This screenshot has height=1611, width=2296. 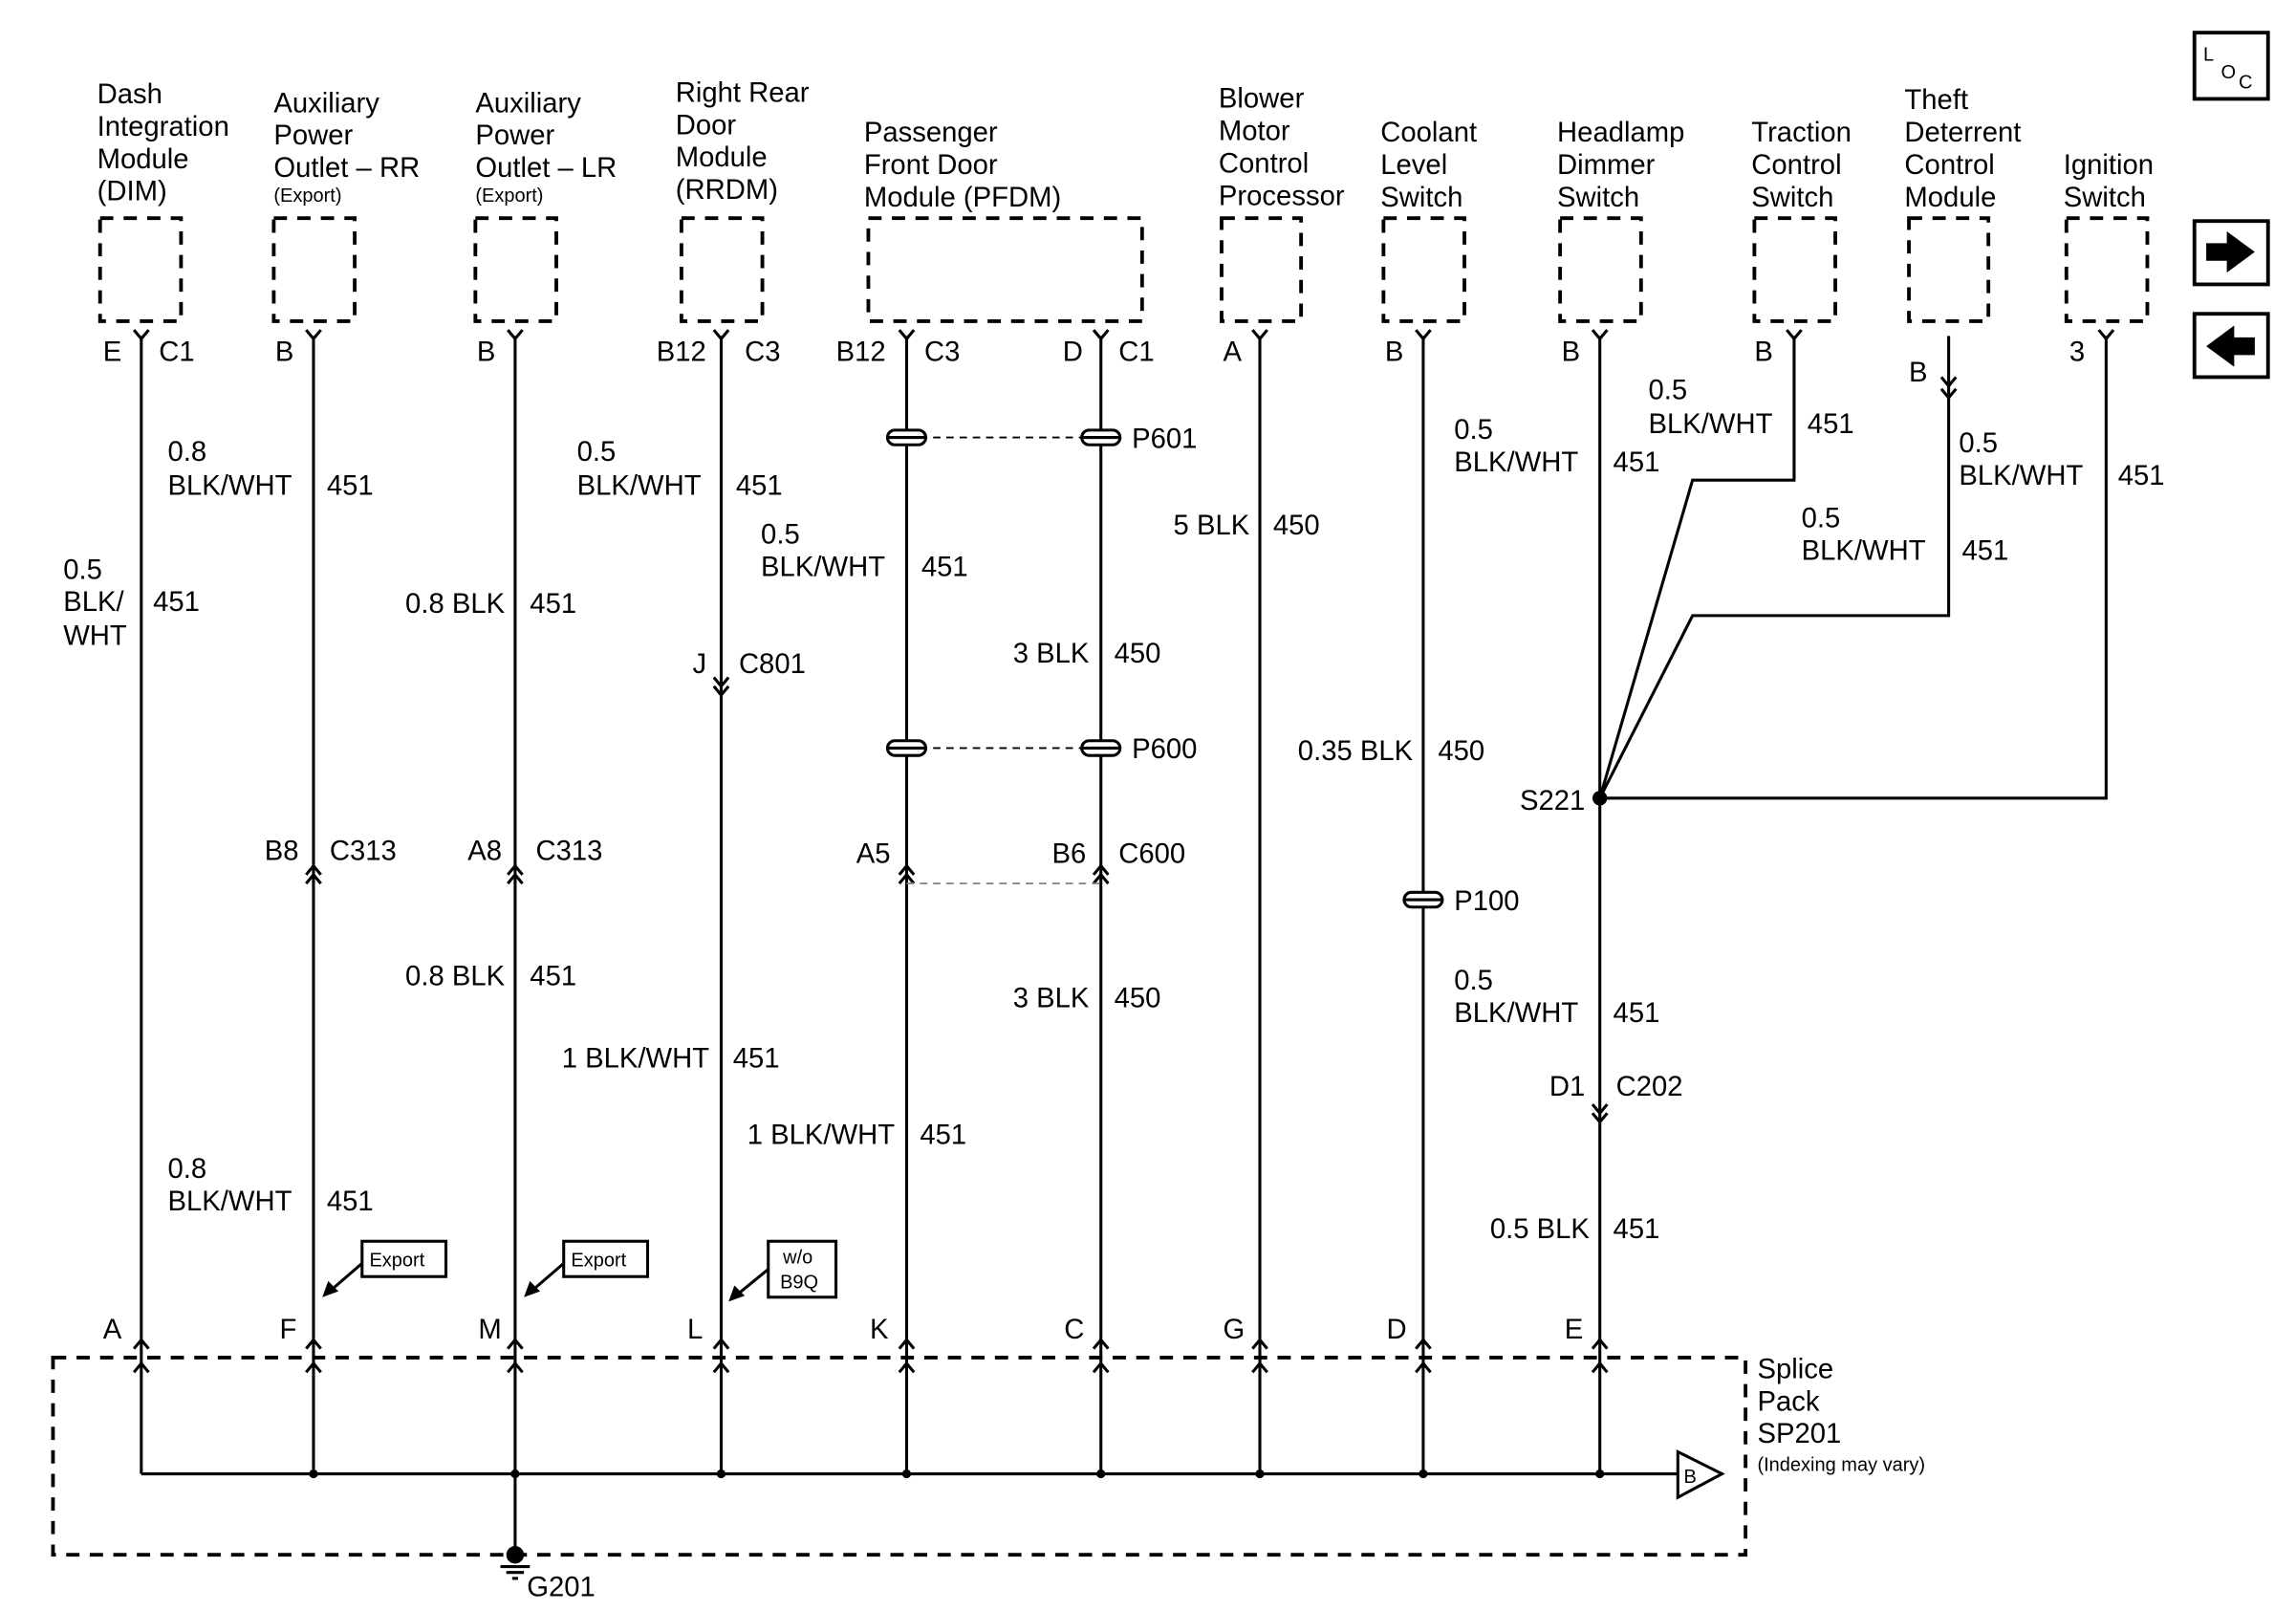 What do you see at coordinates (385, 1268) in the screenshot?
I see `callout-export-rr: Export` at bounding box center [385, 1268].